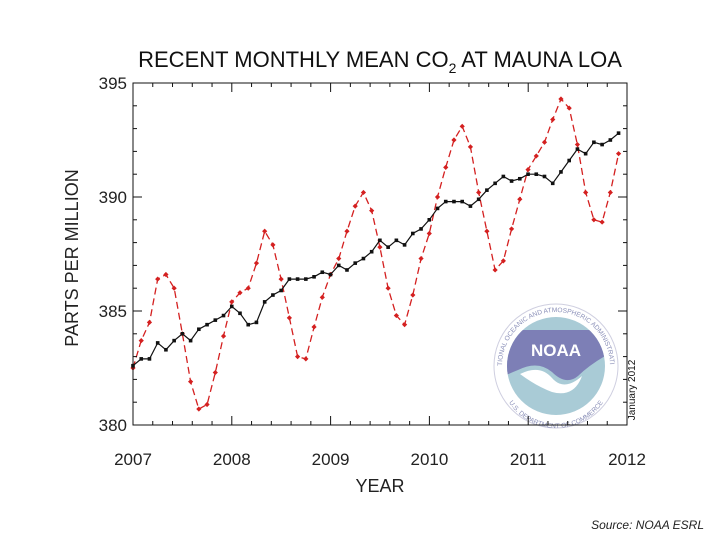 This screenshot has height=540, width=720. I want to click on x-tick-label: 2012, so click(627, 459).